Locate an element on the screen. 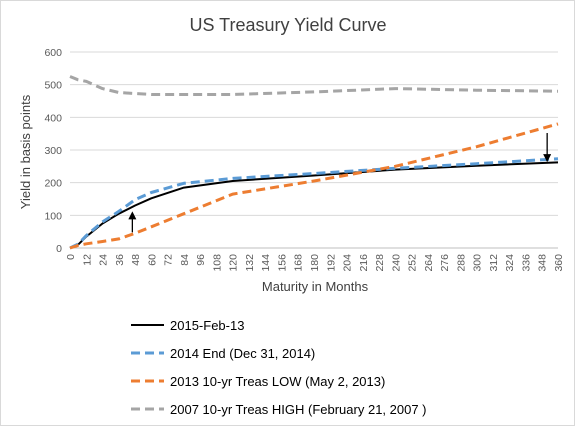  x-tick-label: 84 is located at coordinates (185, 260).